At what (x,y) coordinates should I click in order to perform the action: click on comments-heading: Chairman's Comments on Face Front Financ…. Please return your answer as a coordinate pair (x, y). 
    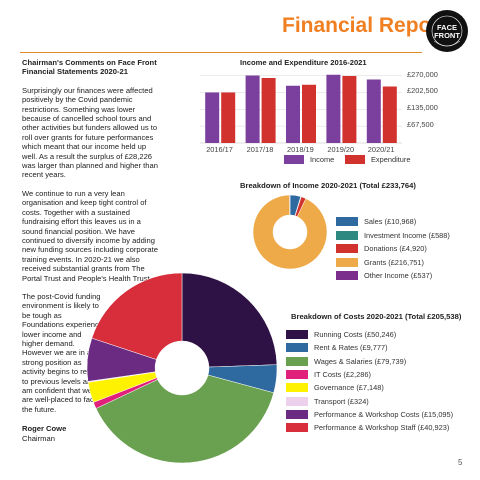
    Looking at the image, I should click on (89, 67).